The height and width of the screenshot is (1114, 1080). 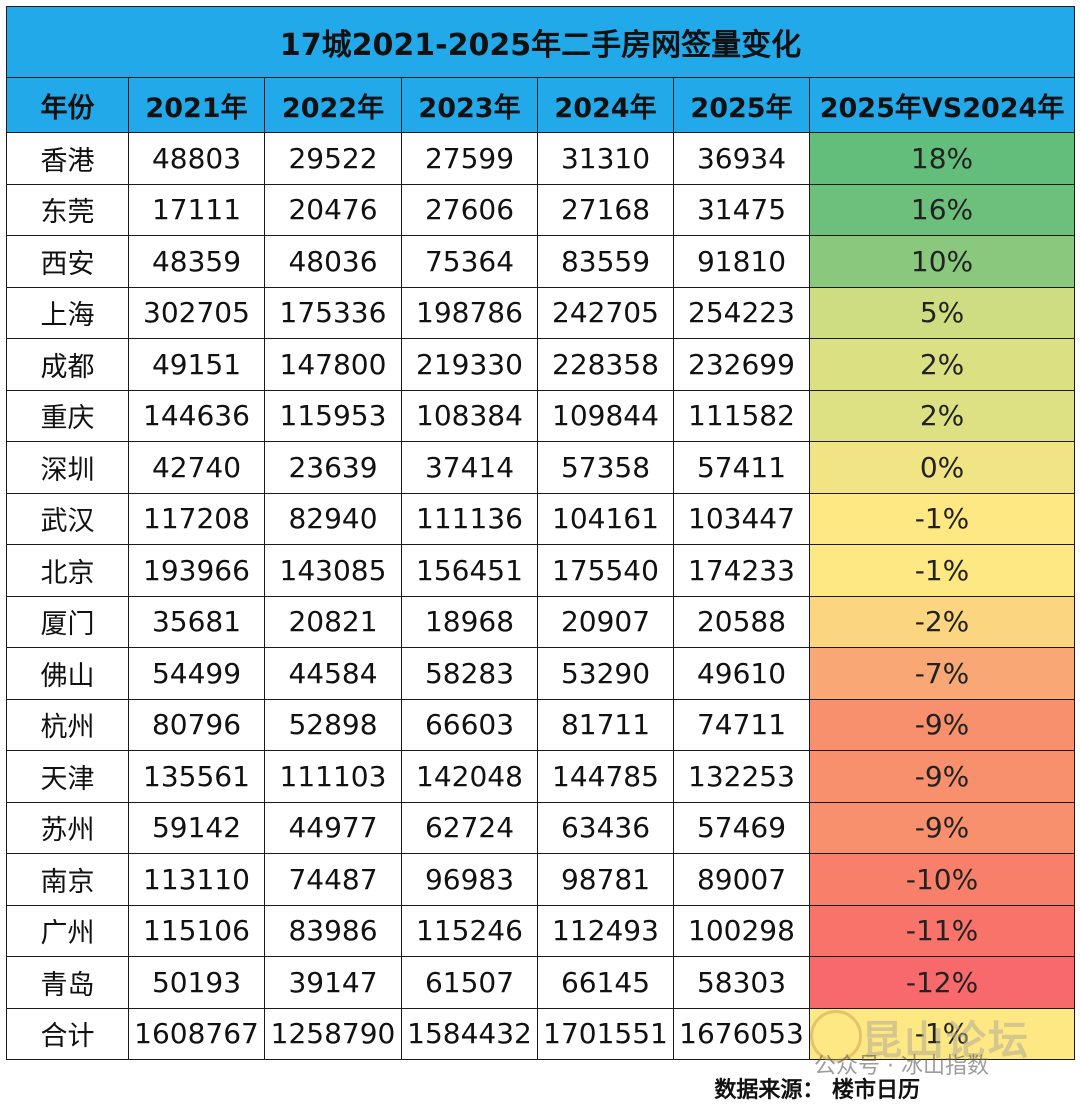 I want to click on value-cell: 20588, so click(x=741, y=621).